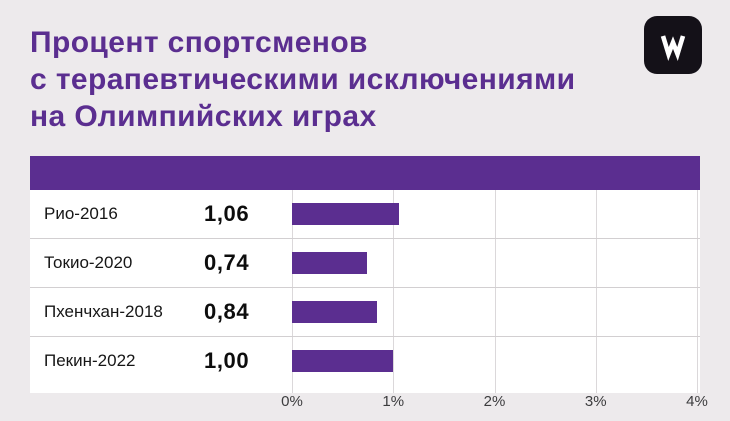  I want to click on chart-header-band, so click(365, 173).